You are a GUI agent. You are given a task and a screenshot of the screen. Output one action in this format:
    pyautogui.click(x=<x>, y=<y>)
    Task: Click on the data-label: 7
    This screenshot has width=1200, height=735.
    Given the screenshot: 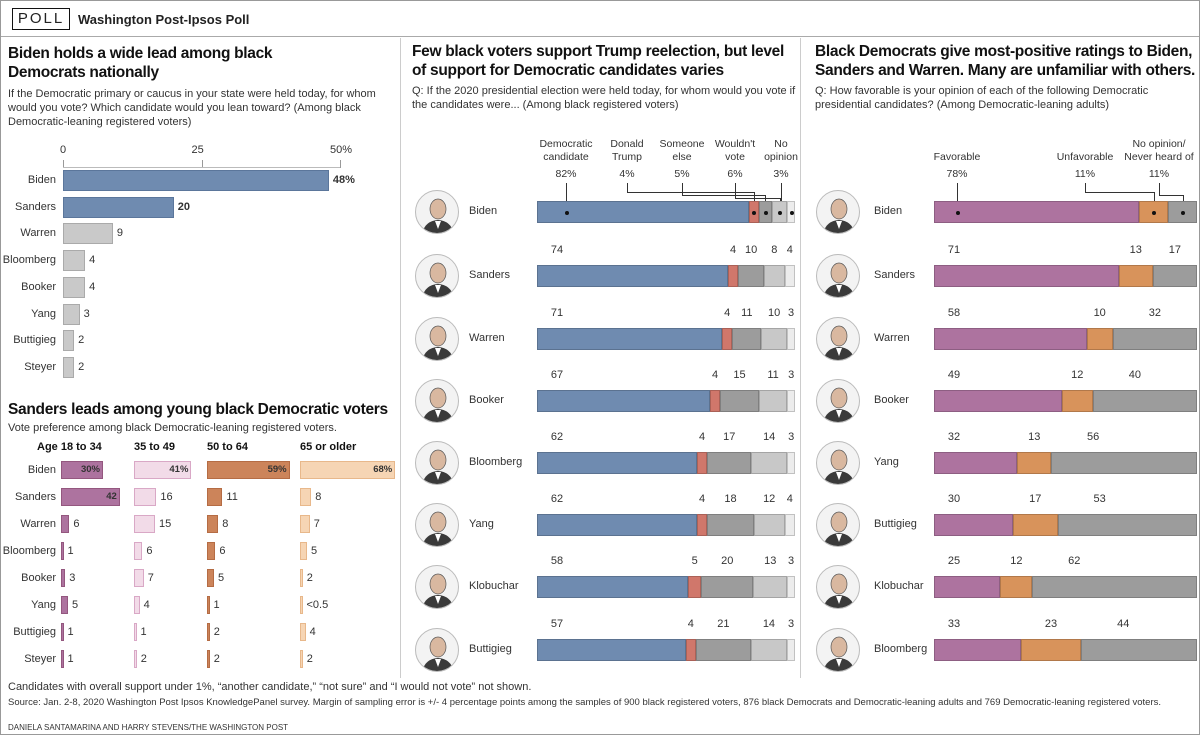 What is the action you would take?
    pyautogui.click(x=150, y=578)
    